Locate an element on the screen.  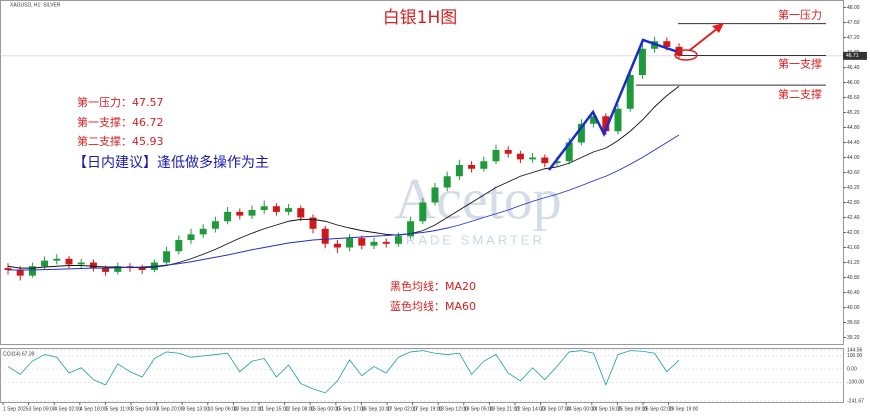
x-tick-label: 19 Sep 21:00 is located at coordinates (504, 409).